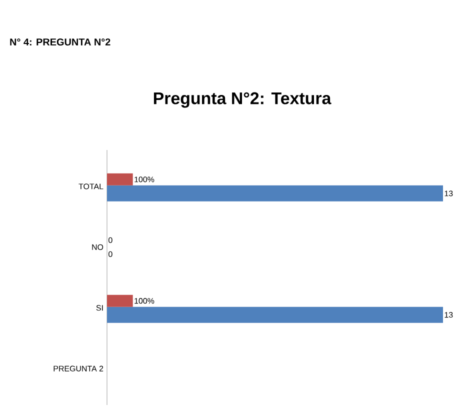 This screenshot has width=474, height=416. Describe the element at coordinates (60, 42) in the screenshot. I see `text: N° 4: PREGUNTA N°2` at that location.